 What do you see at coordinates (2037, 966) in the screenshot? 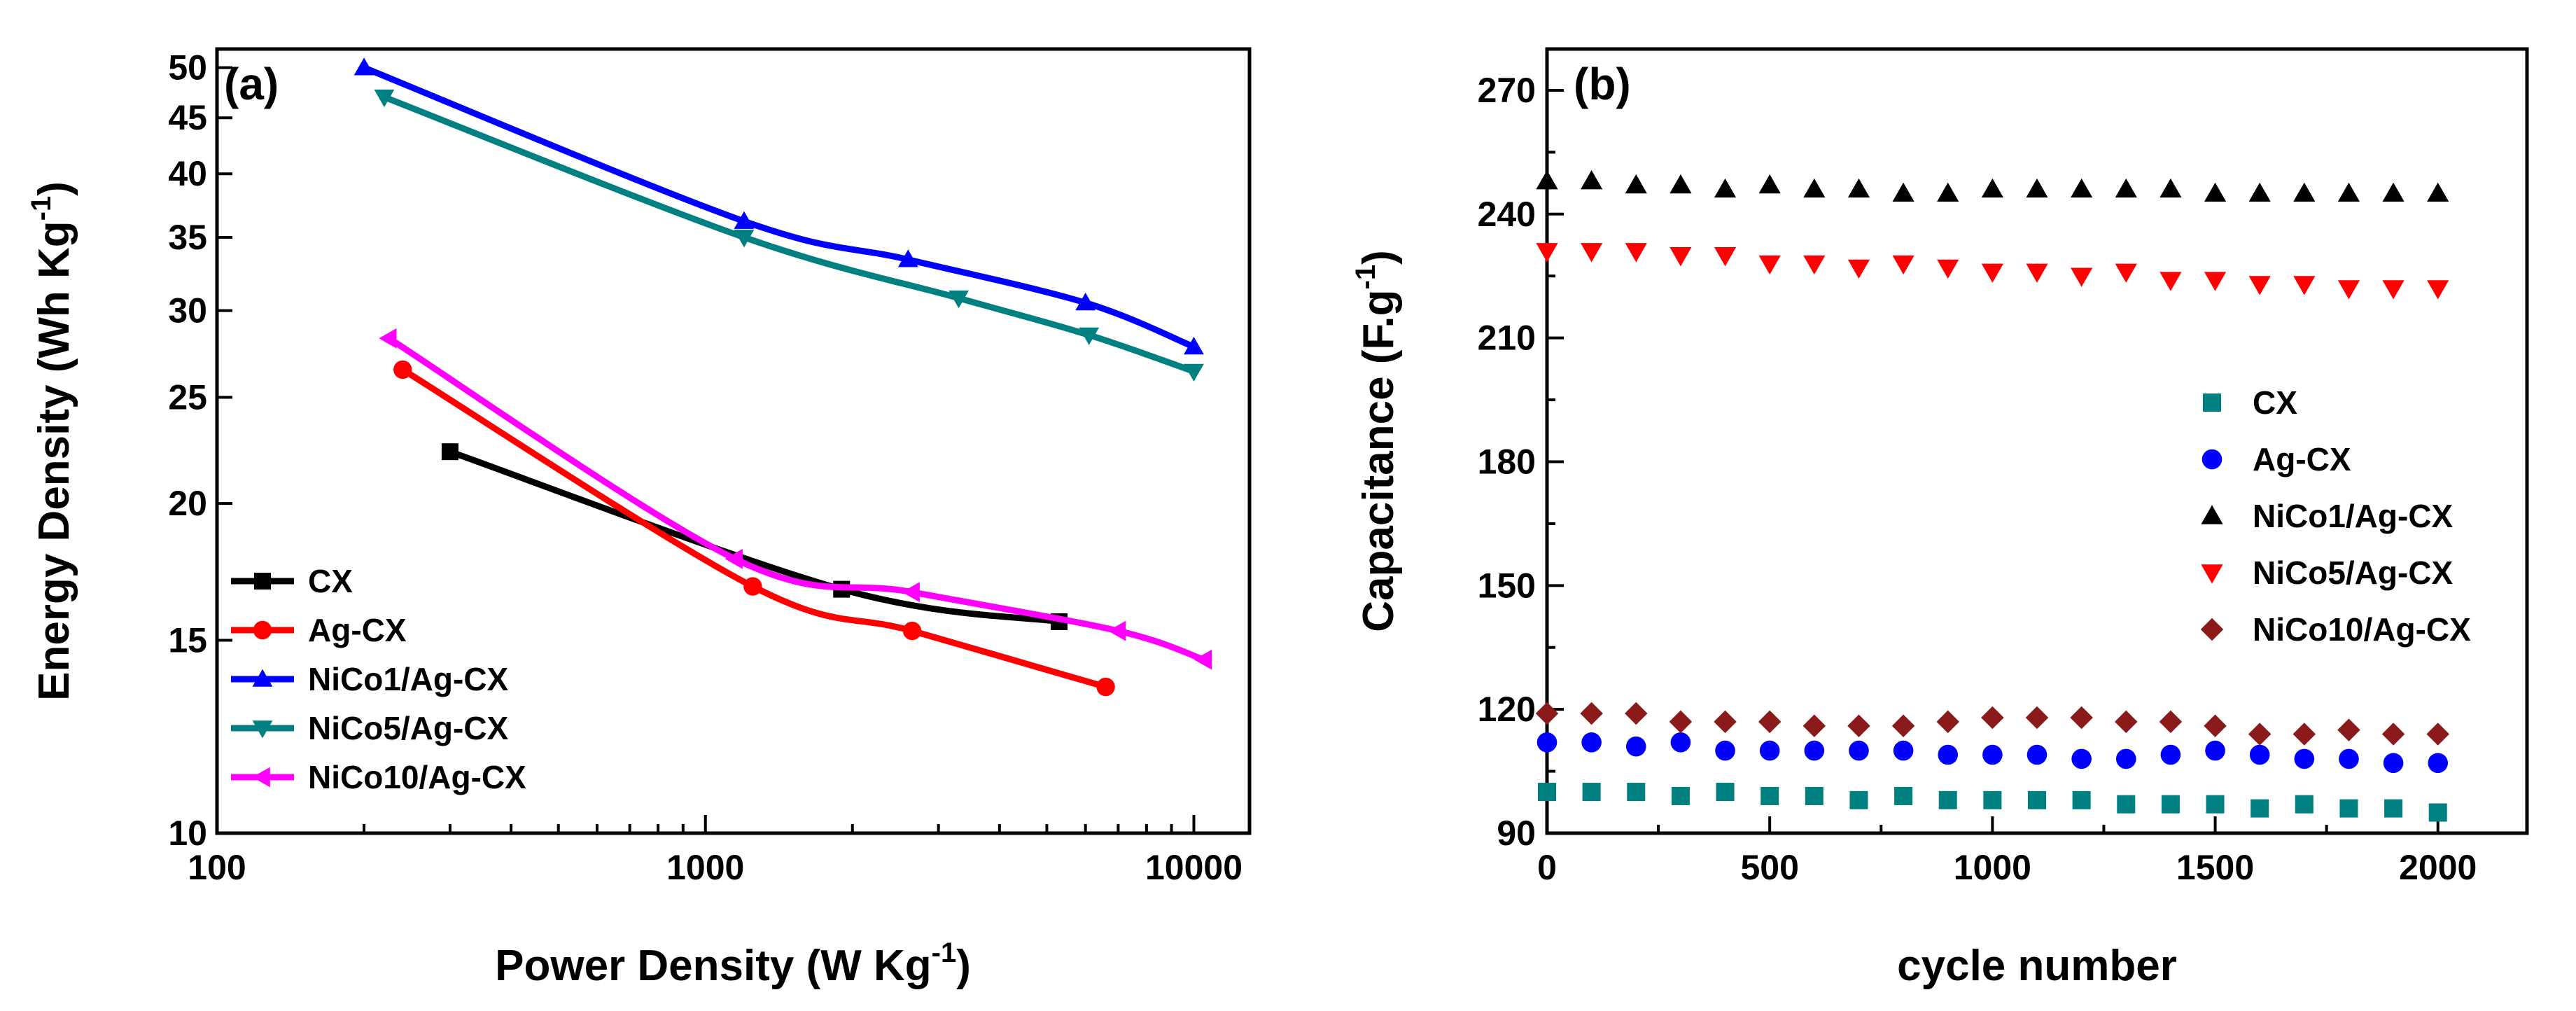
I see `chart-b-x-axis-title: cycle number` at bounding box center [2037, 966].